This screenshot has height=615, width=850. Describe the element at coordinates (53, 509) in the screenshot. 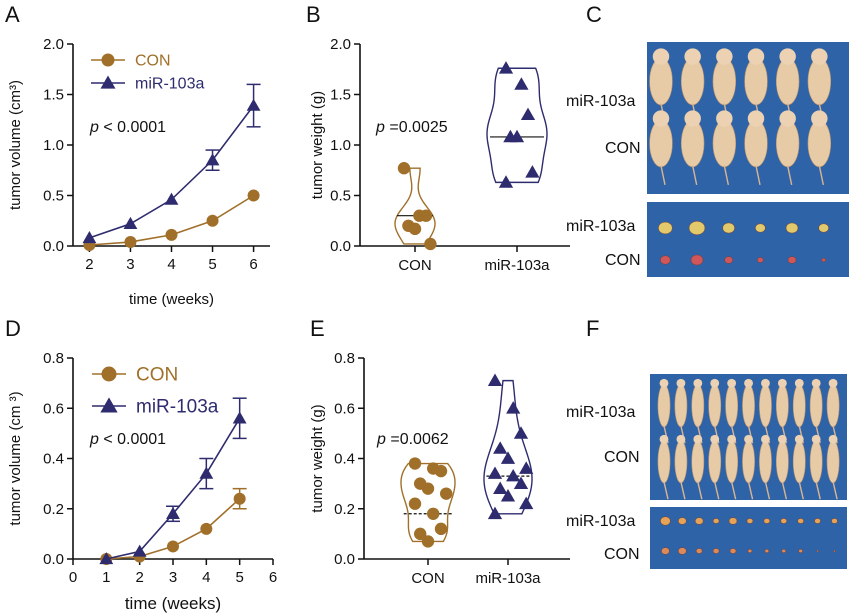

I see `y-tick-label: 0.2` at that location.